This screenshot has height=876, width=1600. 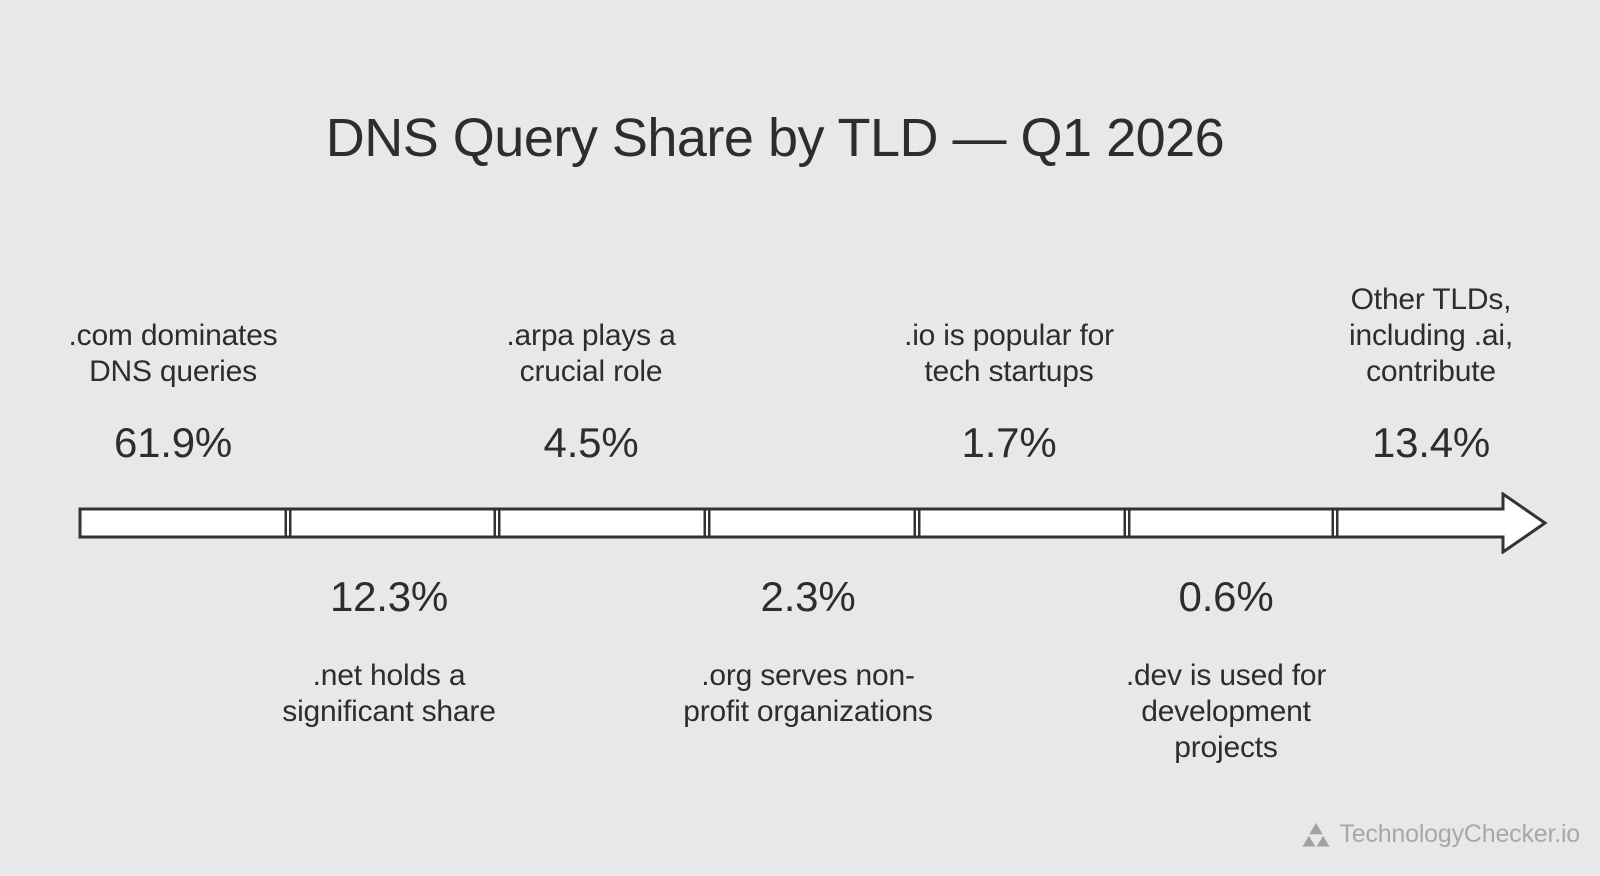 I want to click on arrow-segment-dividers, so click(x=811, y=523).